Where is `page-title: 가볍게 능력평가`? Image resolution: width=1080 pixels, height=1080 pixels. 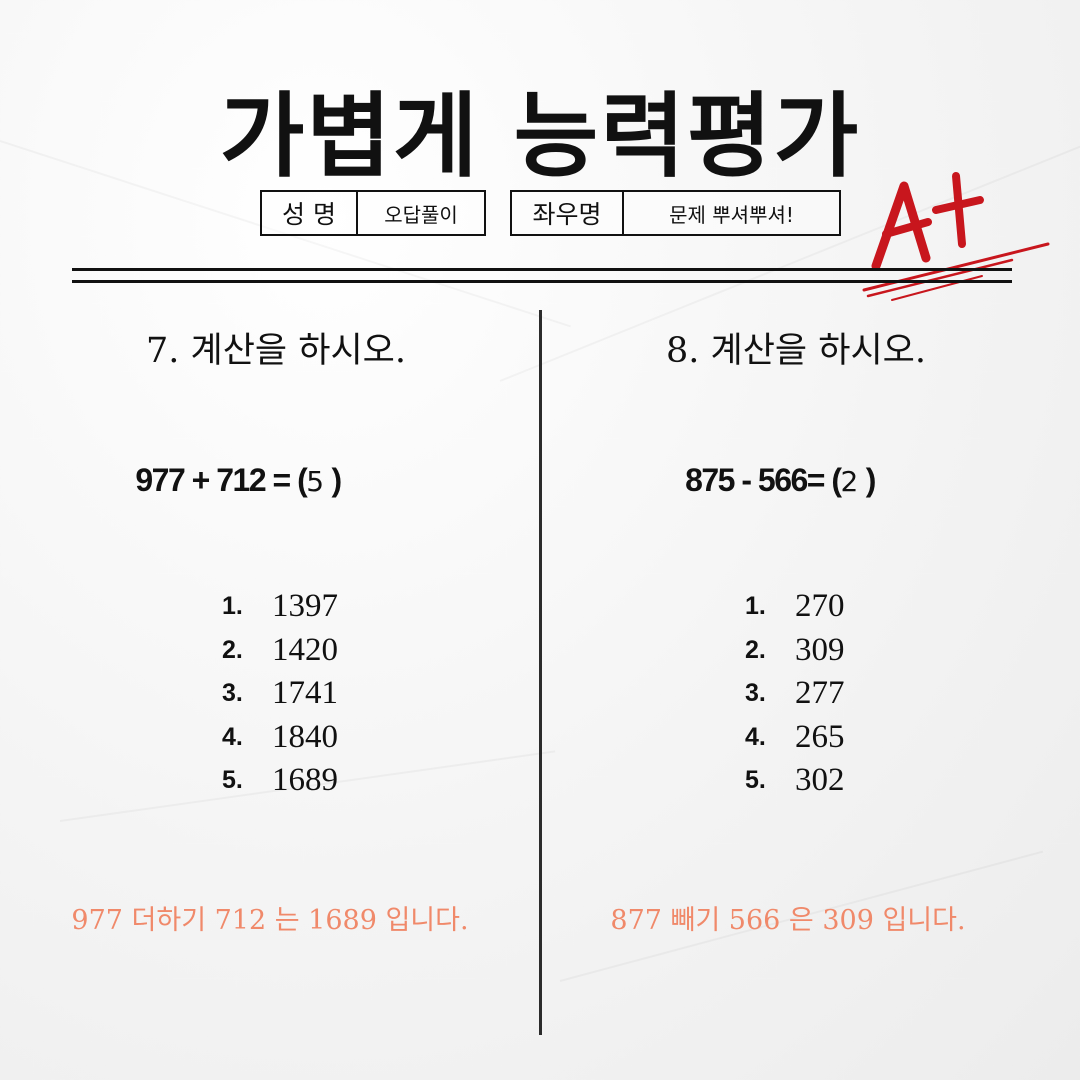
page-title: 가볍게 능력평가 is located at coordinates (540, 136).